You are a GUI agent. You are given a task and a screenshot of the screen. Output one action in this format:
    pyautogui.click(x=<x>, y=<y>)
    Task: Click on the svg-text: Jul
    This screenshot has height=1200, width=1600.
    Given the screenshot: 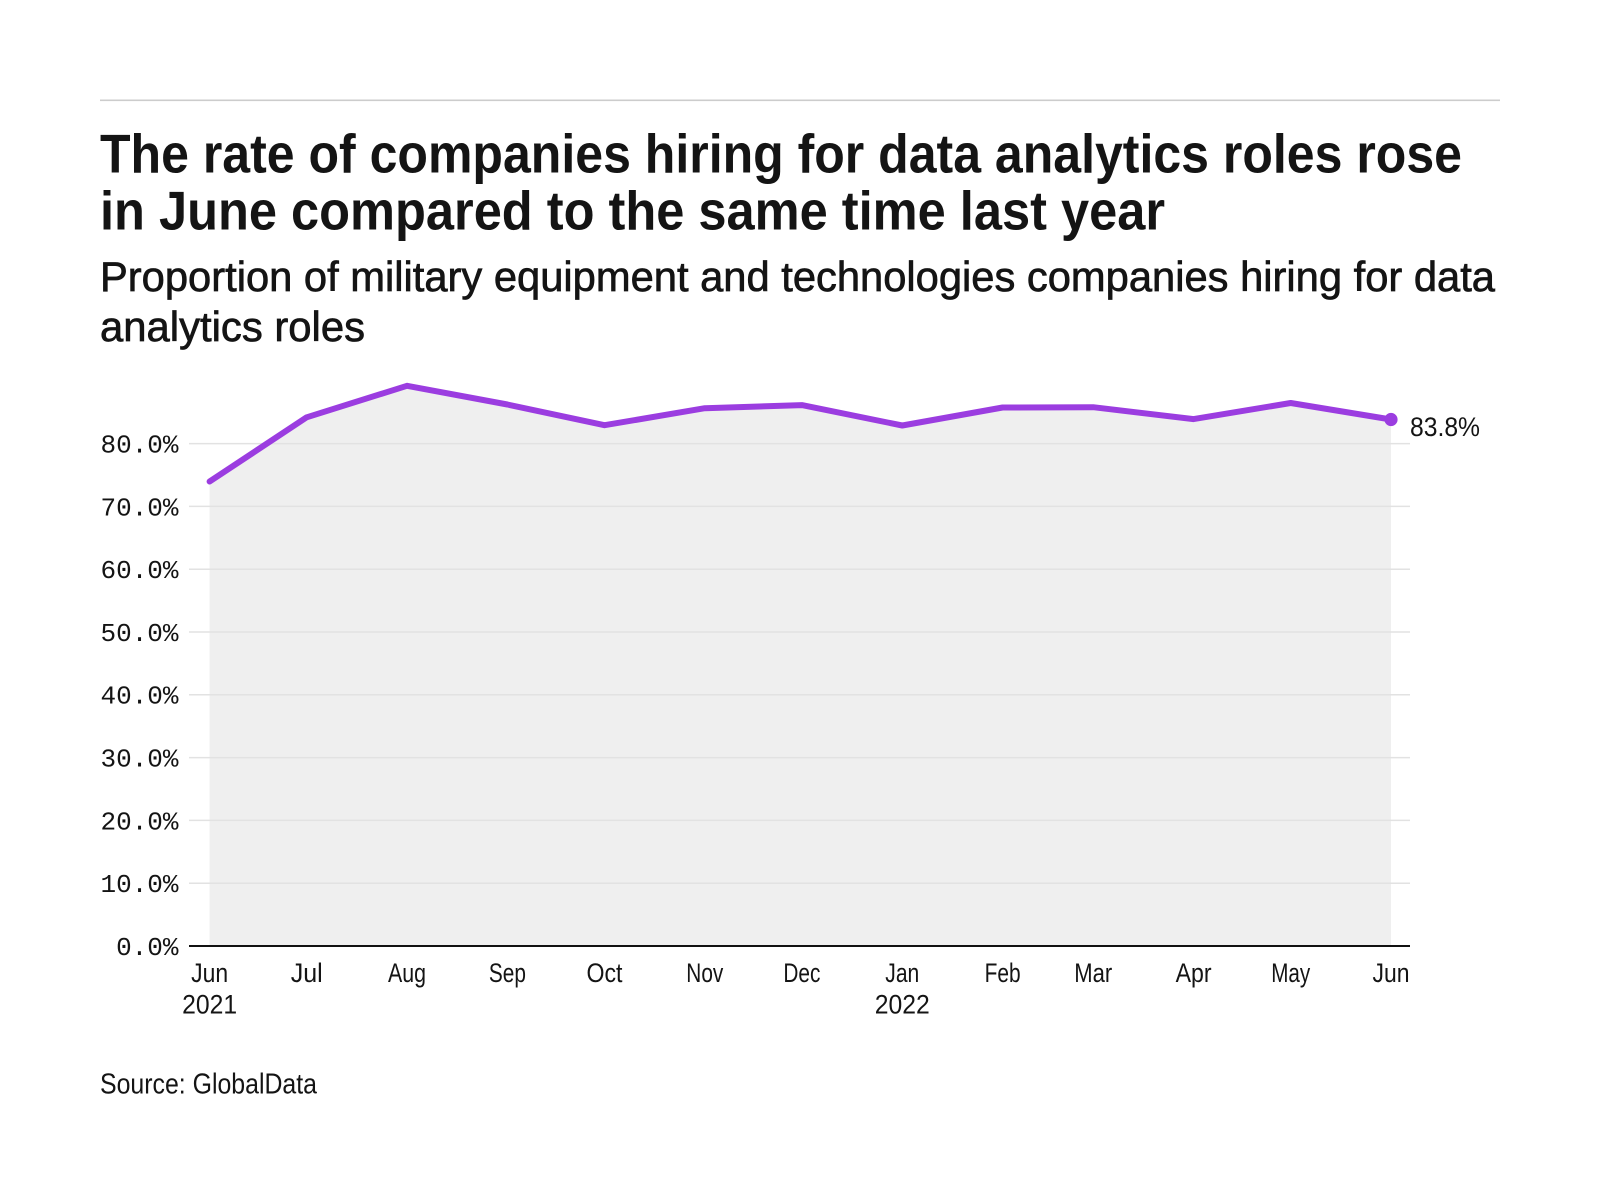 What is the action you would take?
    pyautogui.click(x=307, y=973)
    